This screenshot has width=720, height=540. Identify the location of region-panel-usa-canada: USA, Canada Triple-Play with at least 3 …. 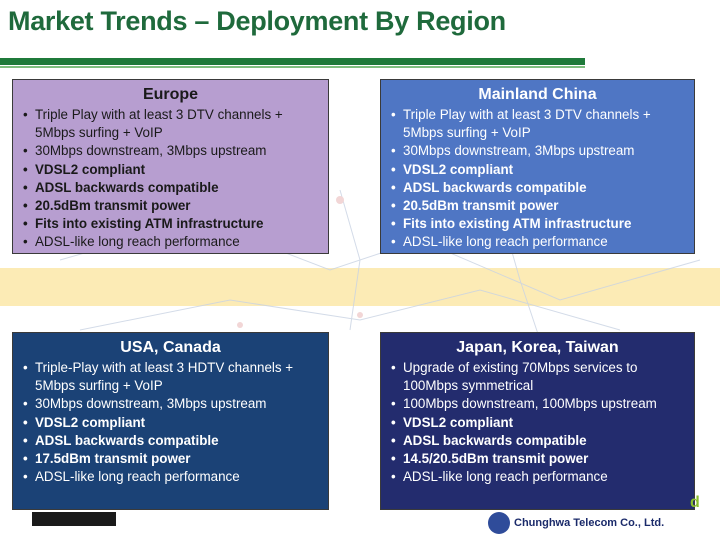
(170, 421).